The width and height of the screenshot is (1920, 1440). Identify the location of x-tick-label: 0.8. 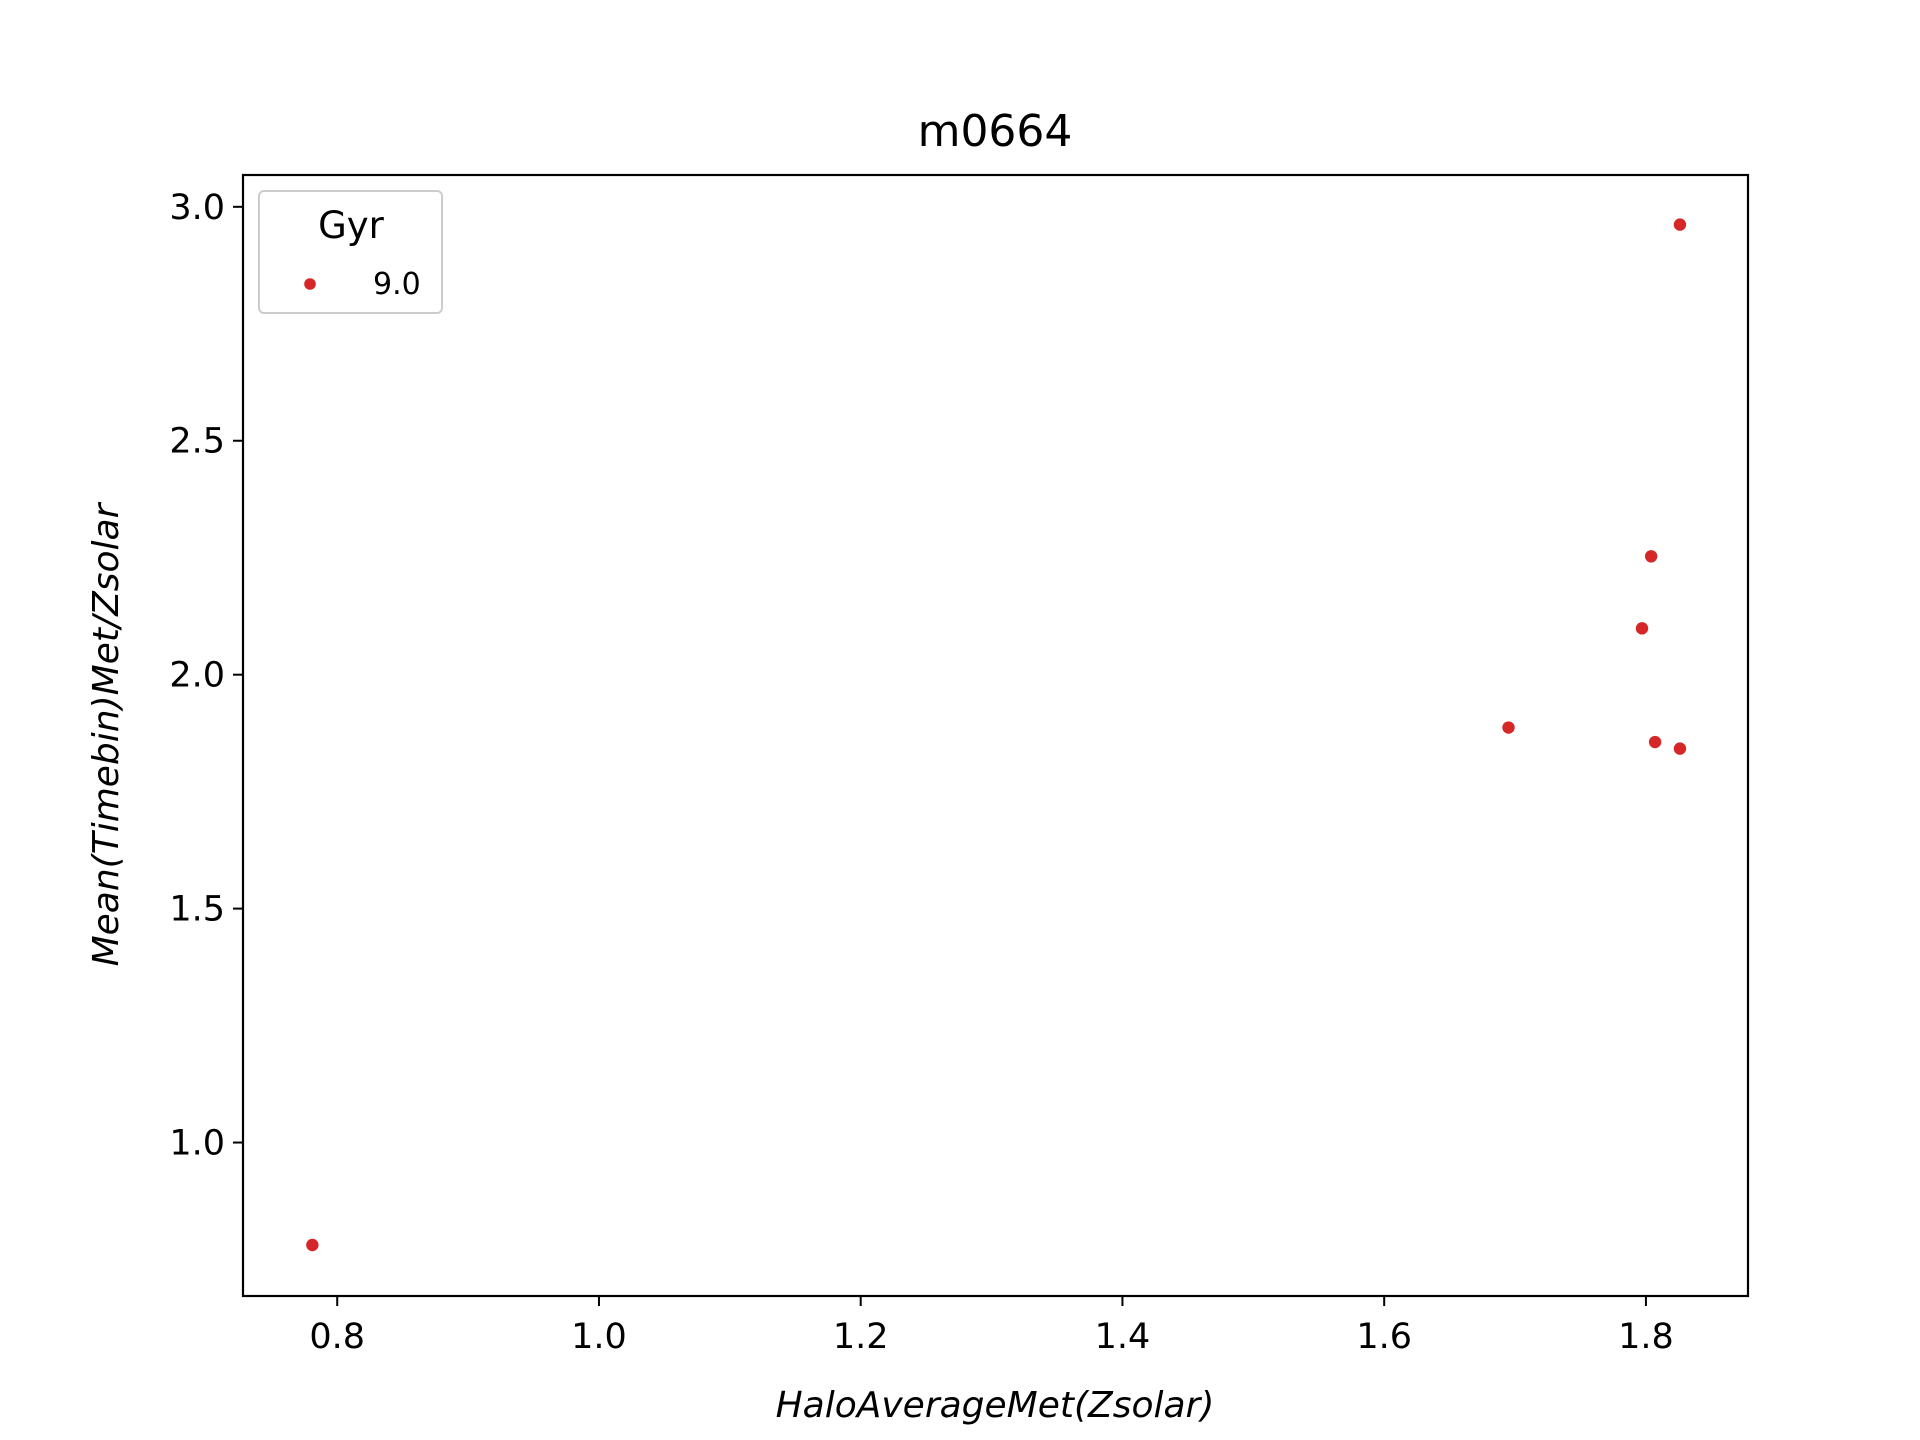
(337, 1337).